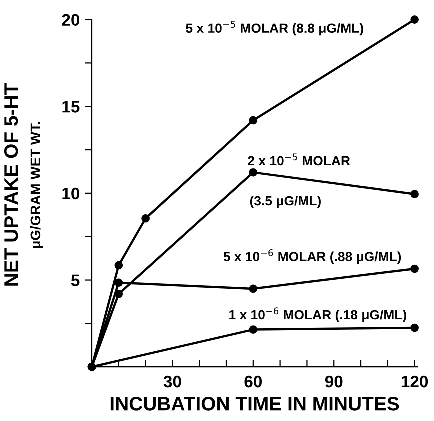 The image size is (434, 421). I want to click on x-tick-label: 30, so click(173, 382).